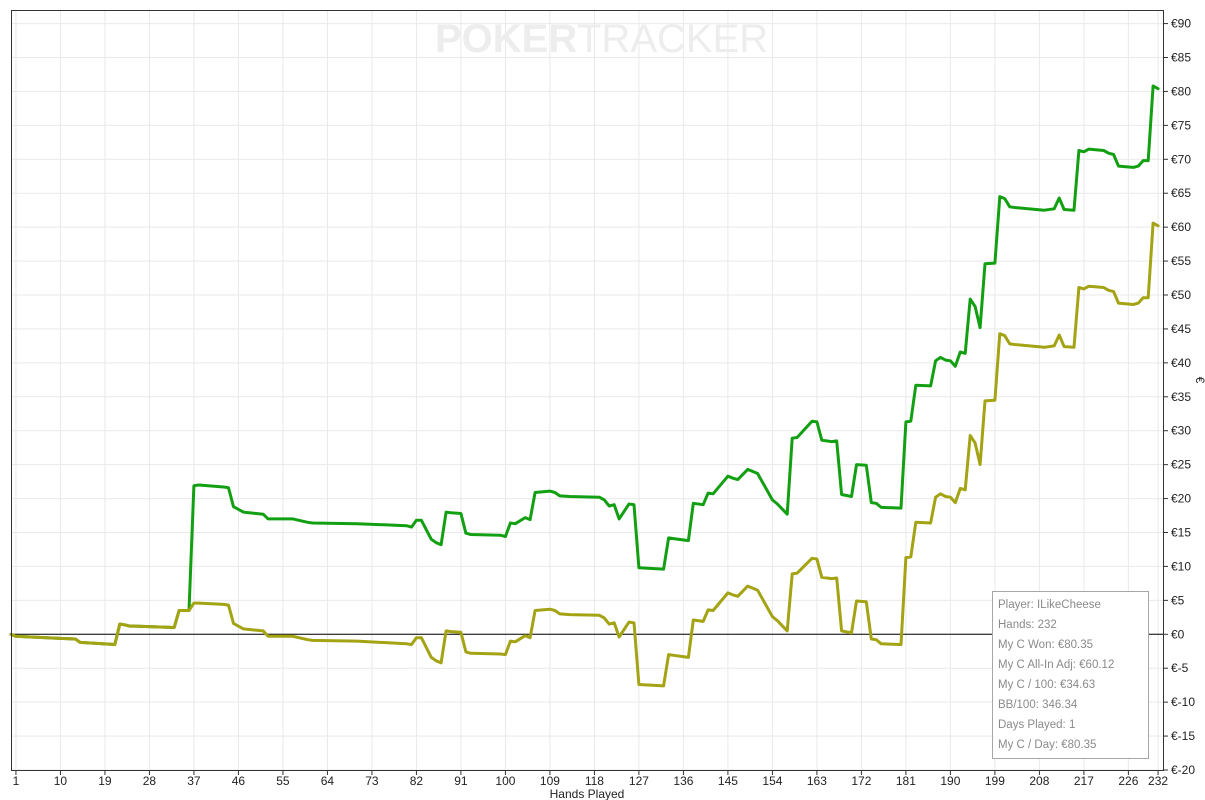 The image size is (1205, 800). What do you see at coordinates (550, 781) in the screenshot?
I see `x-tick-label: 109` at bounding box center [550, 781].